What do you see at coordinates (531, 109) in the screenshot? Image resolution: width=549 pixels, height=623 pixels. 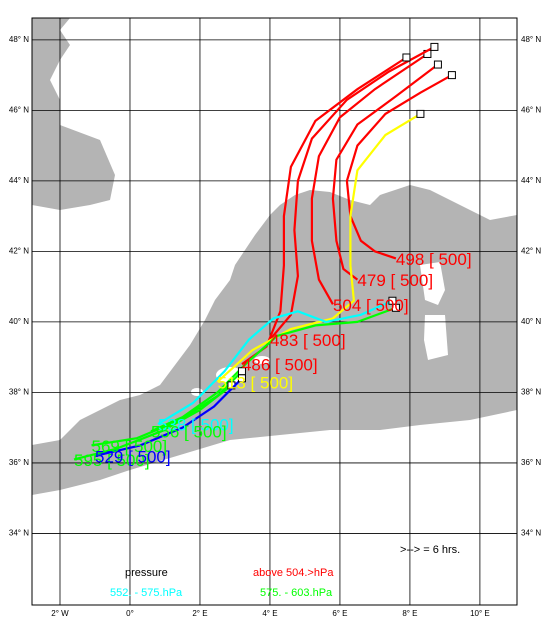 I see `y-tick-label-right: 46° N` at bounding box center [531, 109].